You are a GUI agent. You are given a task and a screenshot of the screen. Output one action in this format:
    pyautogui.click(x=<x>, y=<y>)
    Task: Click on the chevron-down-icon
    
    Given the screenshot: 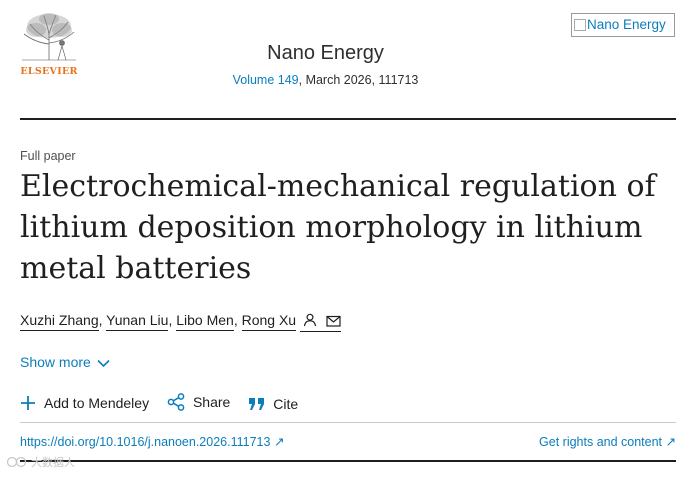 What is the action you would take?
    pyautogui.click(x=103, y=363)
    